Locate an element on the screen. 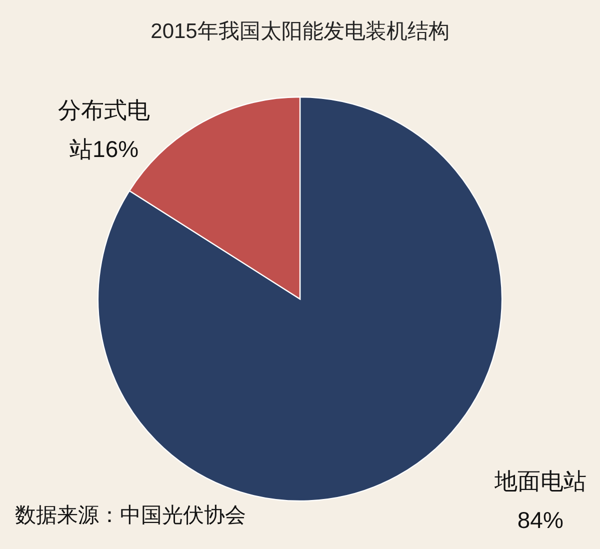 The image size is (600, 549). slice-label: 分布式电站16% is located at coordinates (104, 129).